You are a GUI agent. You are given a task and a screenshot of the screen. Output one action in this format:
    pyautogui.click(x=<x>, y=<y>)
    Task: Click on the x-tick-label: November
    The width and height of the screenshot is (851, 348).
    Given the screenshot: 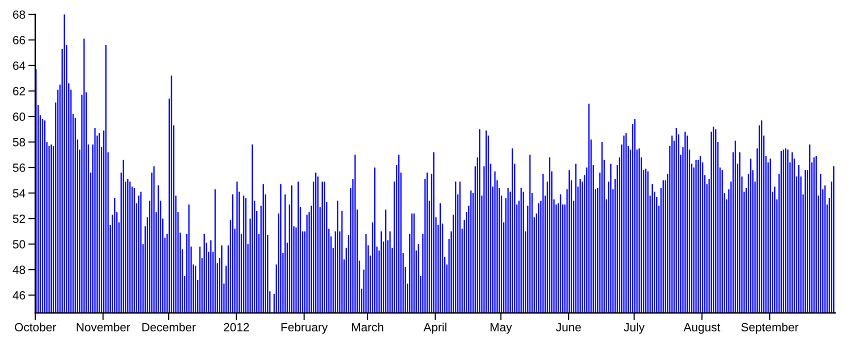 What is the action you would take?
    pyautogui.click(x=103, y=327)
    